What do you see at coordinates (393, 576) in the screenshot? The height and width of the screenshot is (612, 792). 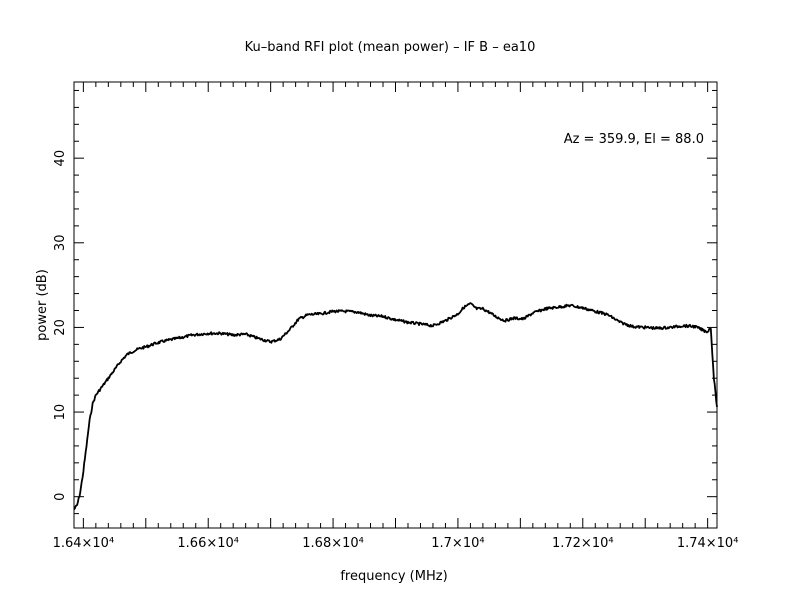 I see `x-axis-label: frequency (MHz)` at bounding box center [393, 576].